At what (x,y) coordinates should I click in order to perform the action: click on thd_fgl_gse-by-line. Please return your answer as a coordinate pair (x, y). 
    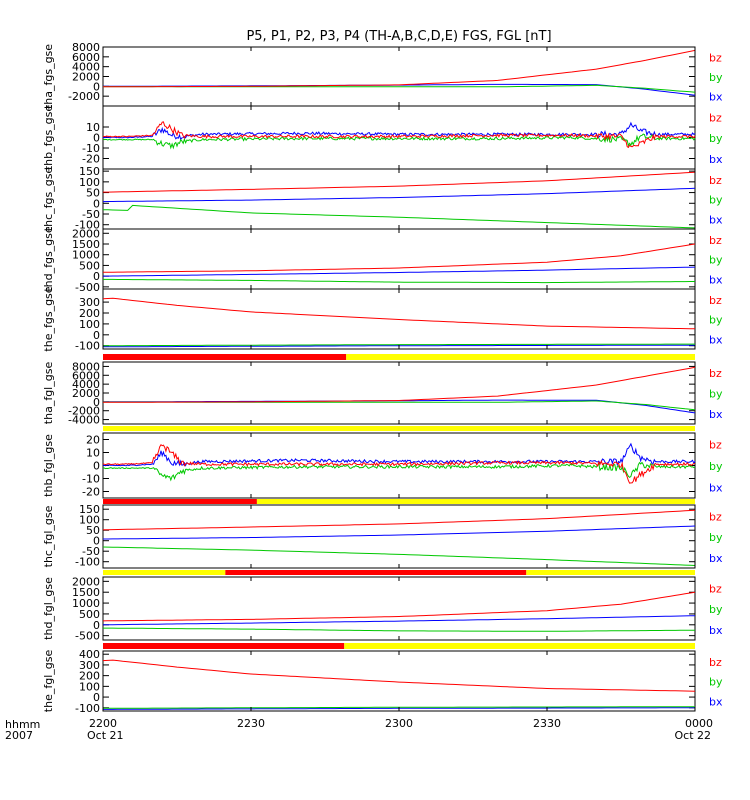
    Looking at the image, I should click on (399, 629).